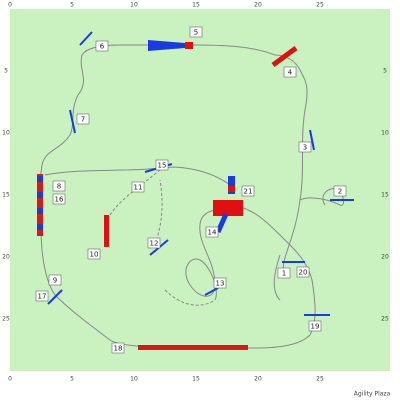  I want to click on obstacle-number: 19, so click(315, 327).